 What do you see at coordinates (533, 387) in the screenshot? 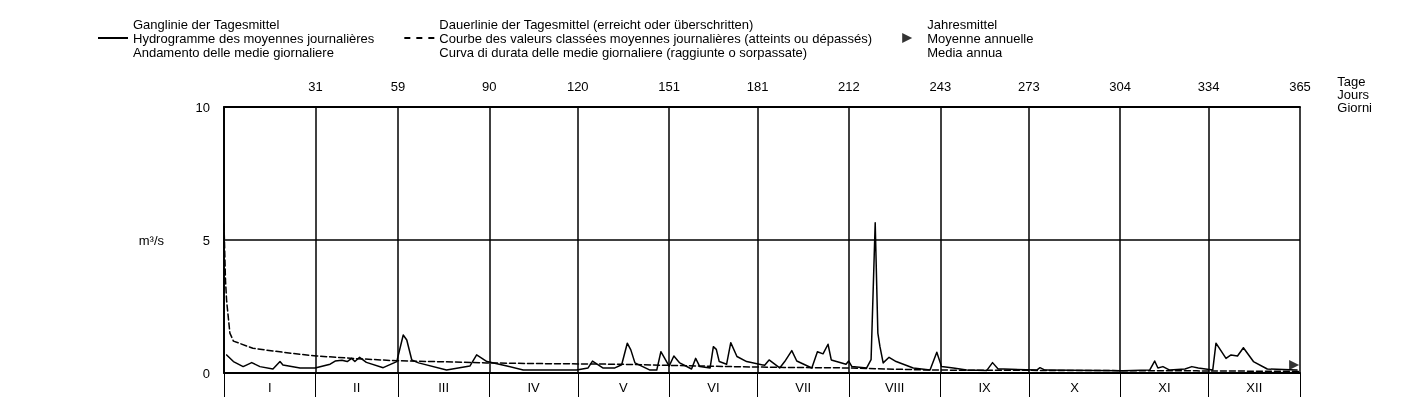
I see `text: IV` at bounding box center [533, 387].